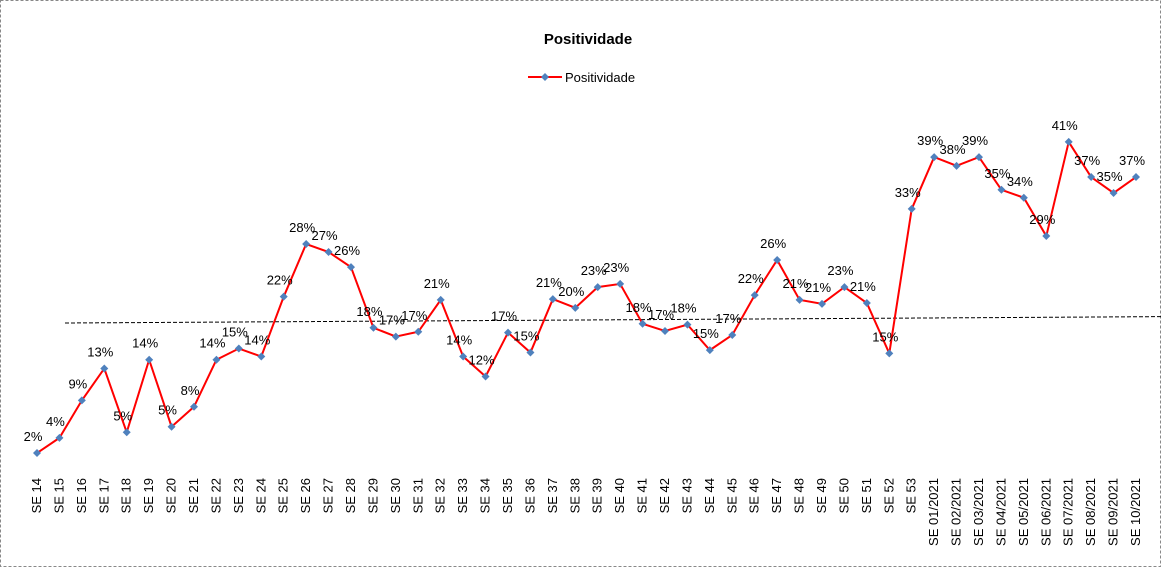  Describe the element at coordinates (100, 351) in the screenshot. I see `data-label: 13%` at that location.